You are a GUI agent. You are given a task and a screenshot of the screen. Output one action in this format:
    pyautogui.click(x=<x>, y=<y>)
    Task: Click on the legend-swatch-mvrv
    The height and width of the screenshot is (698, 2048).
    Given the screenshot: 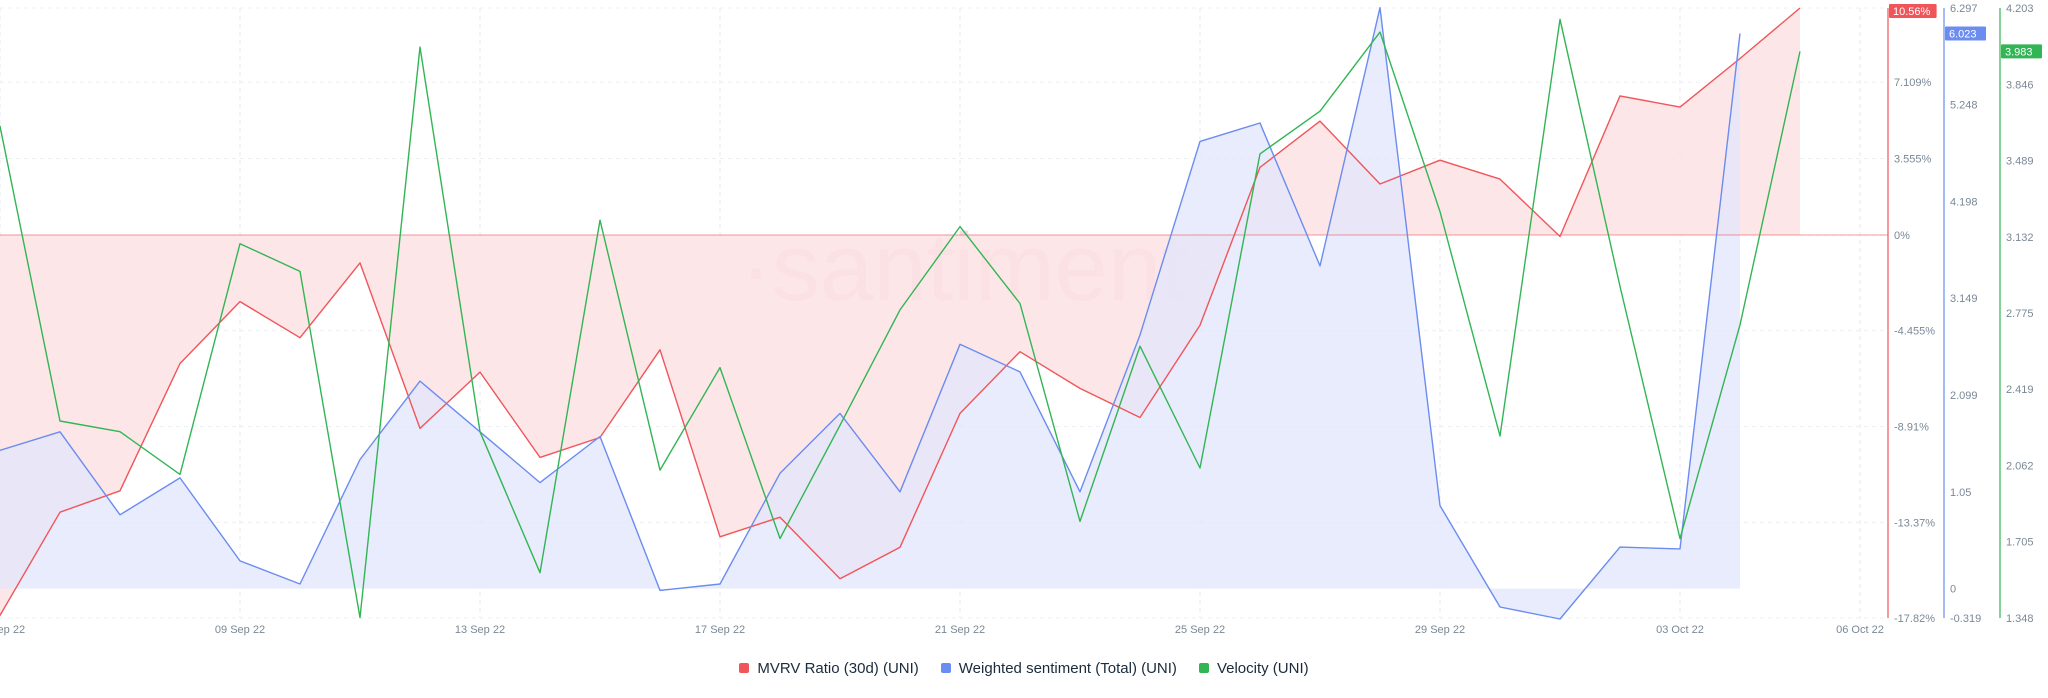 What is the action you would take?
    pyautogui.click(x=744, y=668)
    